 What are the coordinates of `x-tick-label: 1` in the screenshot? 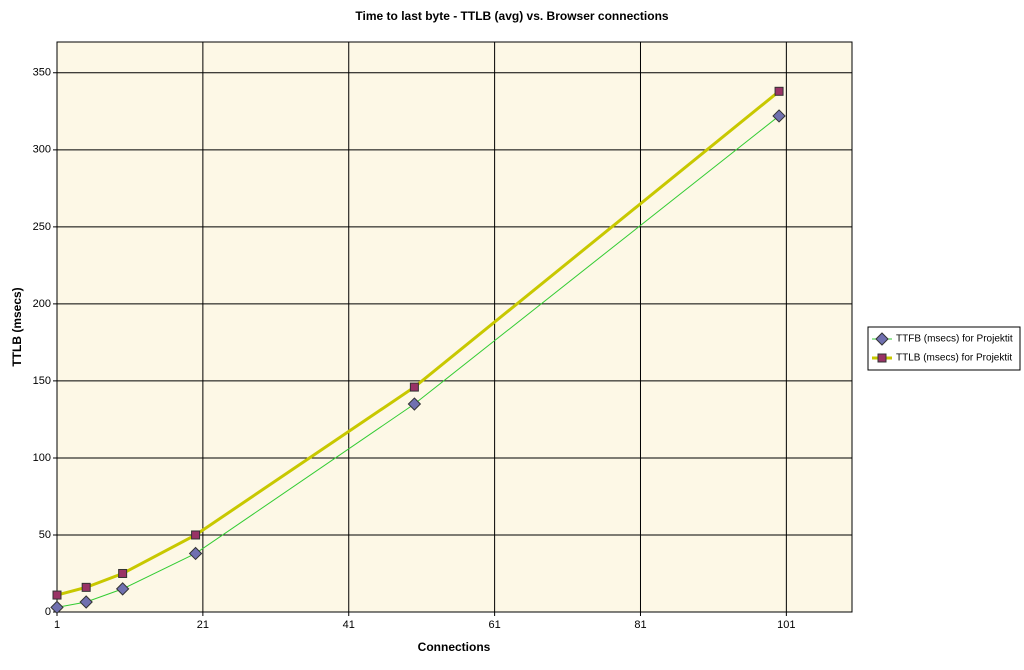 It's located at (57, 625).